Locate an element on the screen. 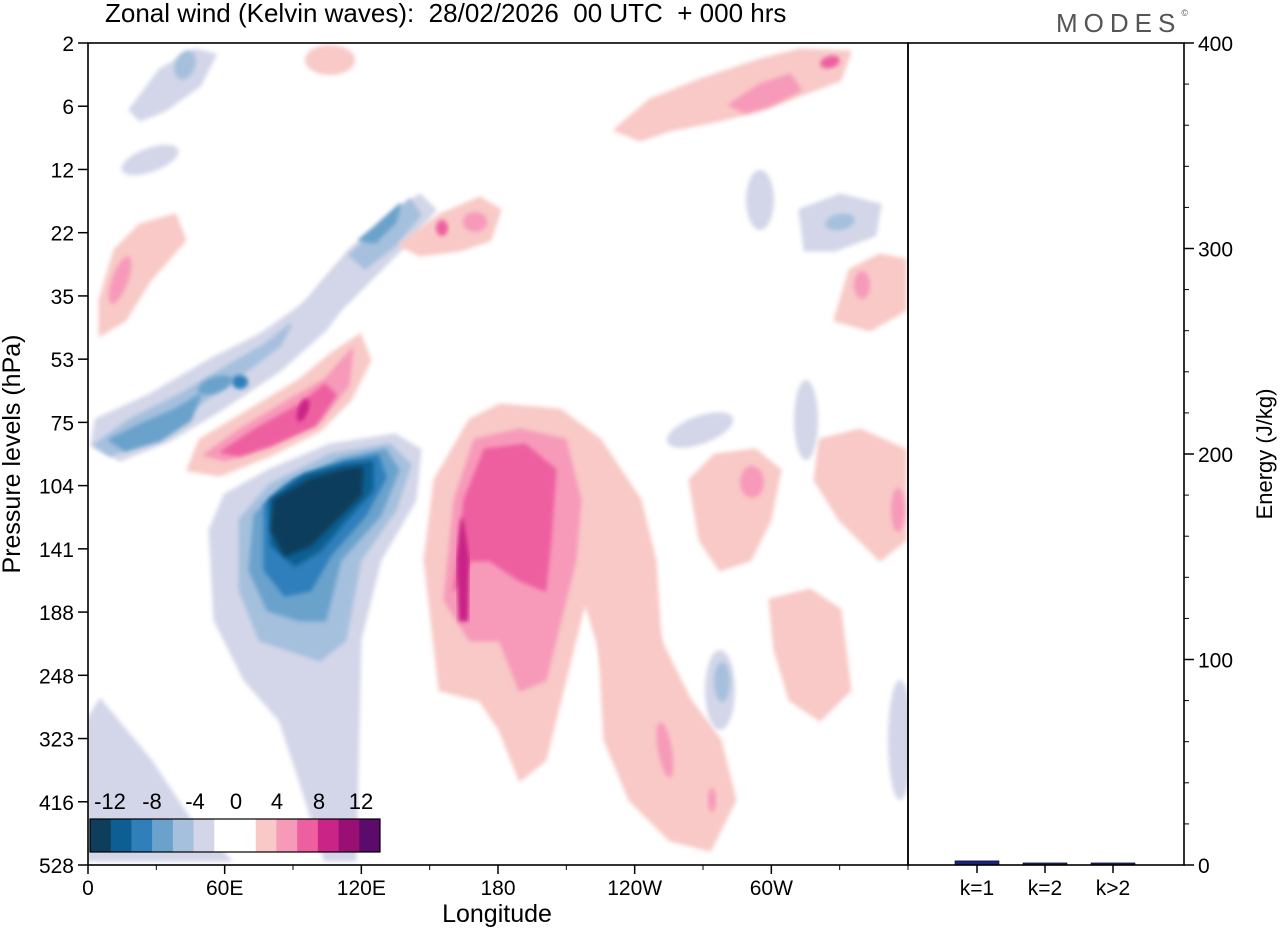 This screenshot has width=1280, height=930. energy-bars: k=1 k=2 k>2 is located at coordinates (1045, 880).